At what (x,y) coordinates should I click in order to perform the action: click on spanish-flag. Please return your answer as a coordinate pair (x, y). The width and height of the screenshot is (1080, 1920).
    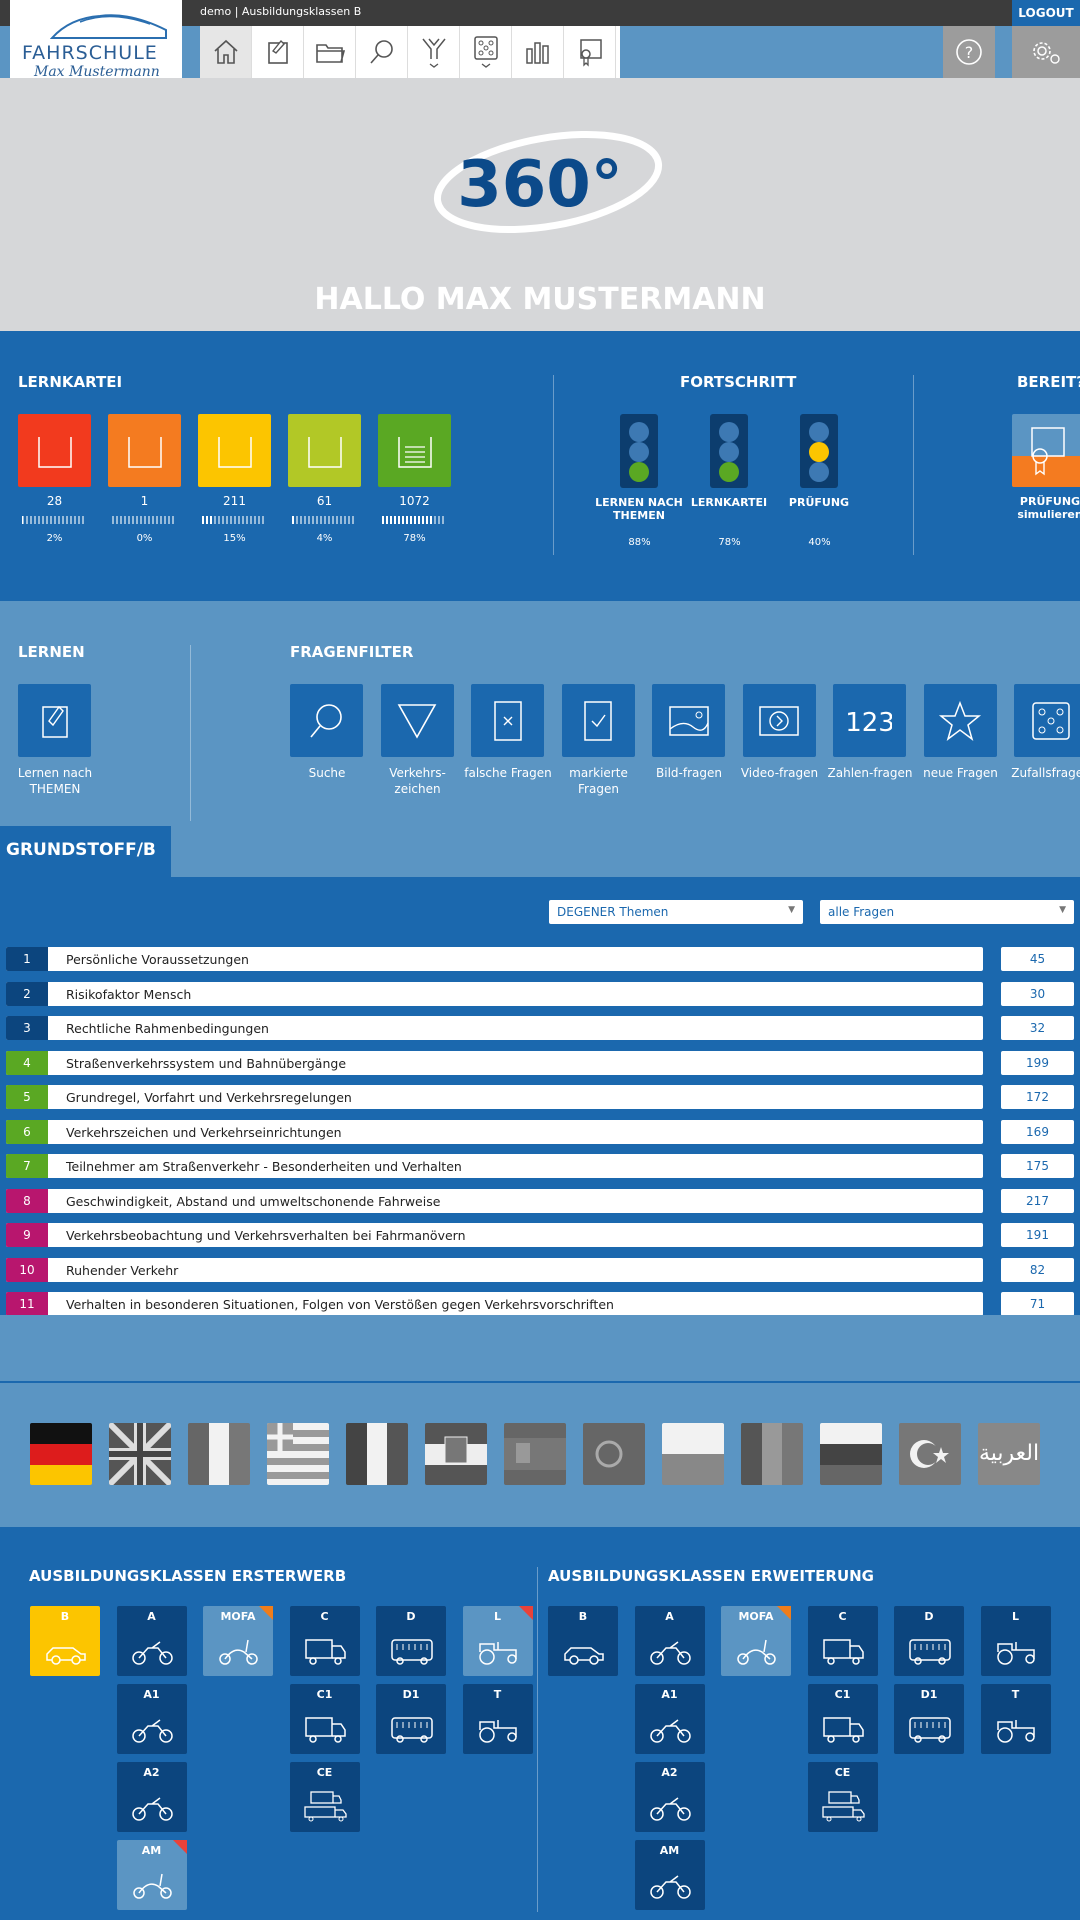
    Looking at the image, I should click on (535, 1454).